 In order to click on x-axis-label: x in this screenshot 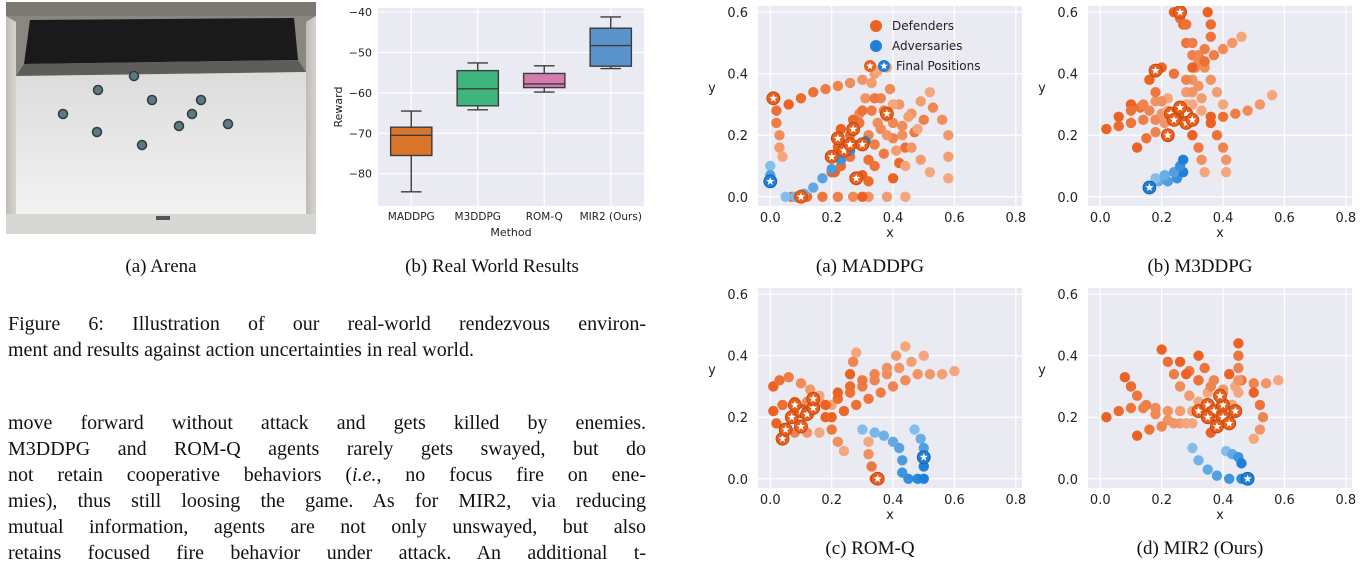, I will do `click(1220, 515)`.